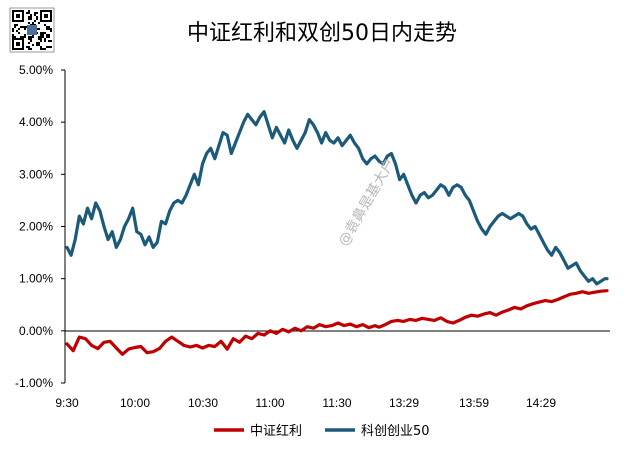 The image size is (640, 453). Describe the element at coordinates (203, 403) in the screenshot. I see `x-tick-label: 10:30` at that location.